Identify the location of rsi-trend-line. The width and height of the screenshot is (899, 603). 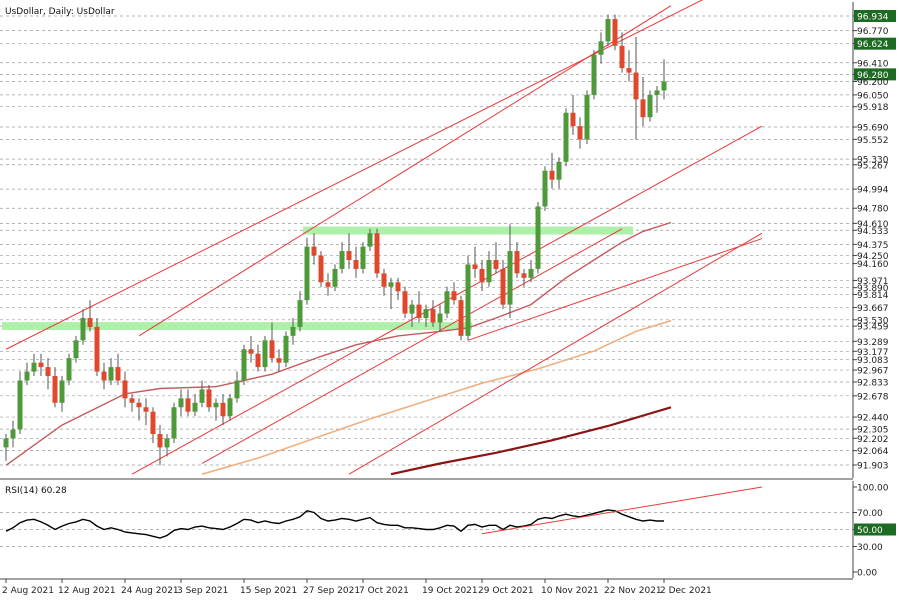
(622, 510).